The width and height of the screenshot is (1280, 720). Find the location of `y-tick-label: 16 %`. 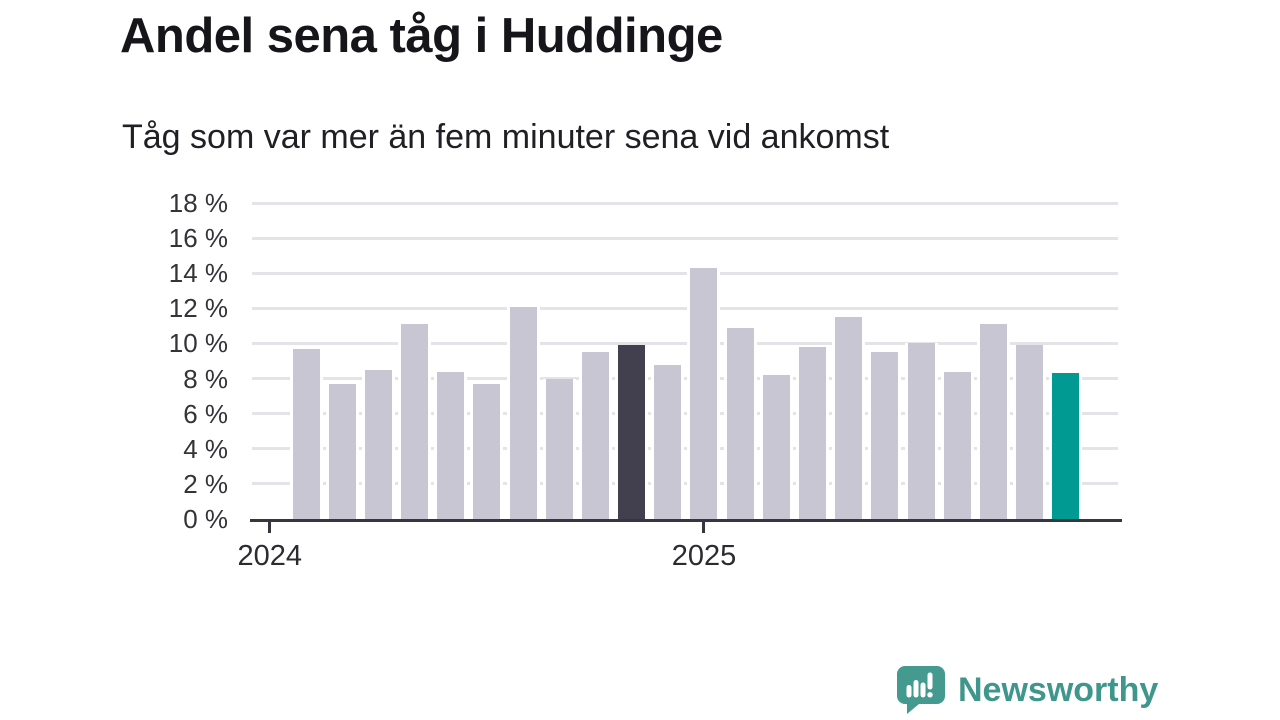

y-tick-label: 16 % is located at coordinates (198, 238).